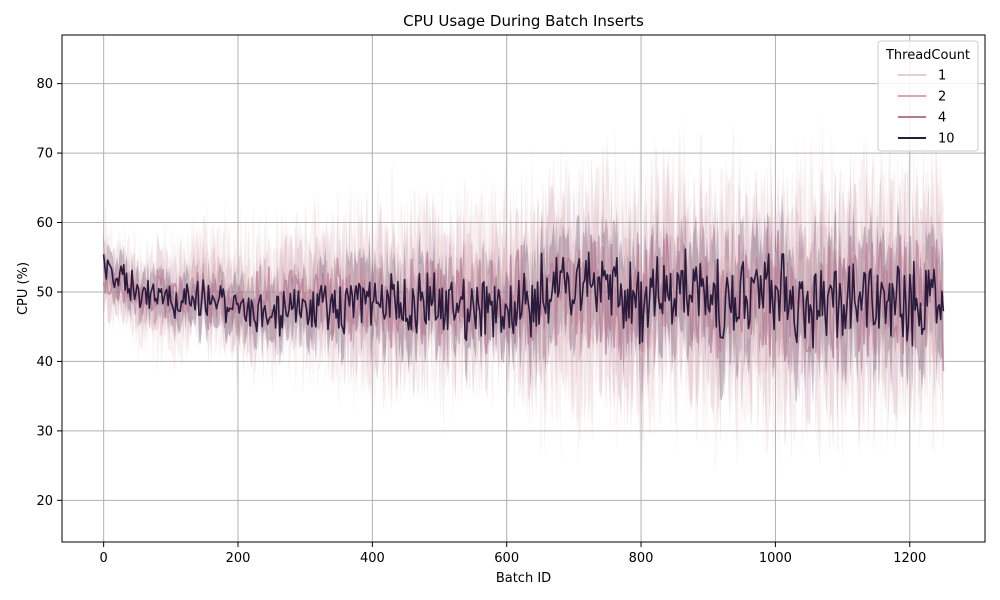 This screenshot has width=1000, height=600. I want to click on y-tick-label: 60, so click(44, 223).